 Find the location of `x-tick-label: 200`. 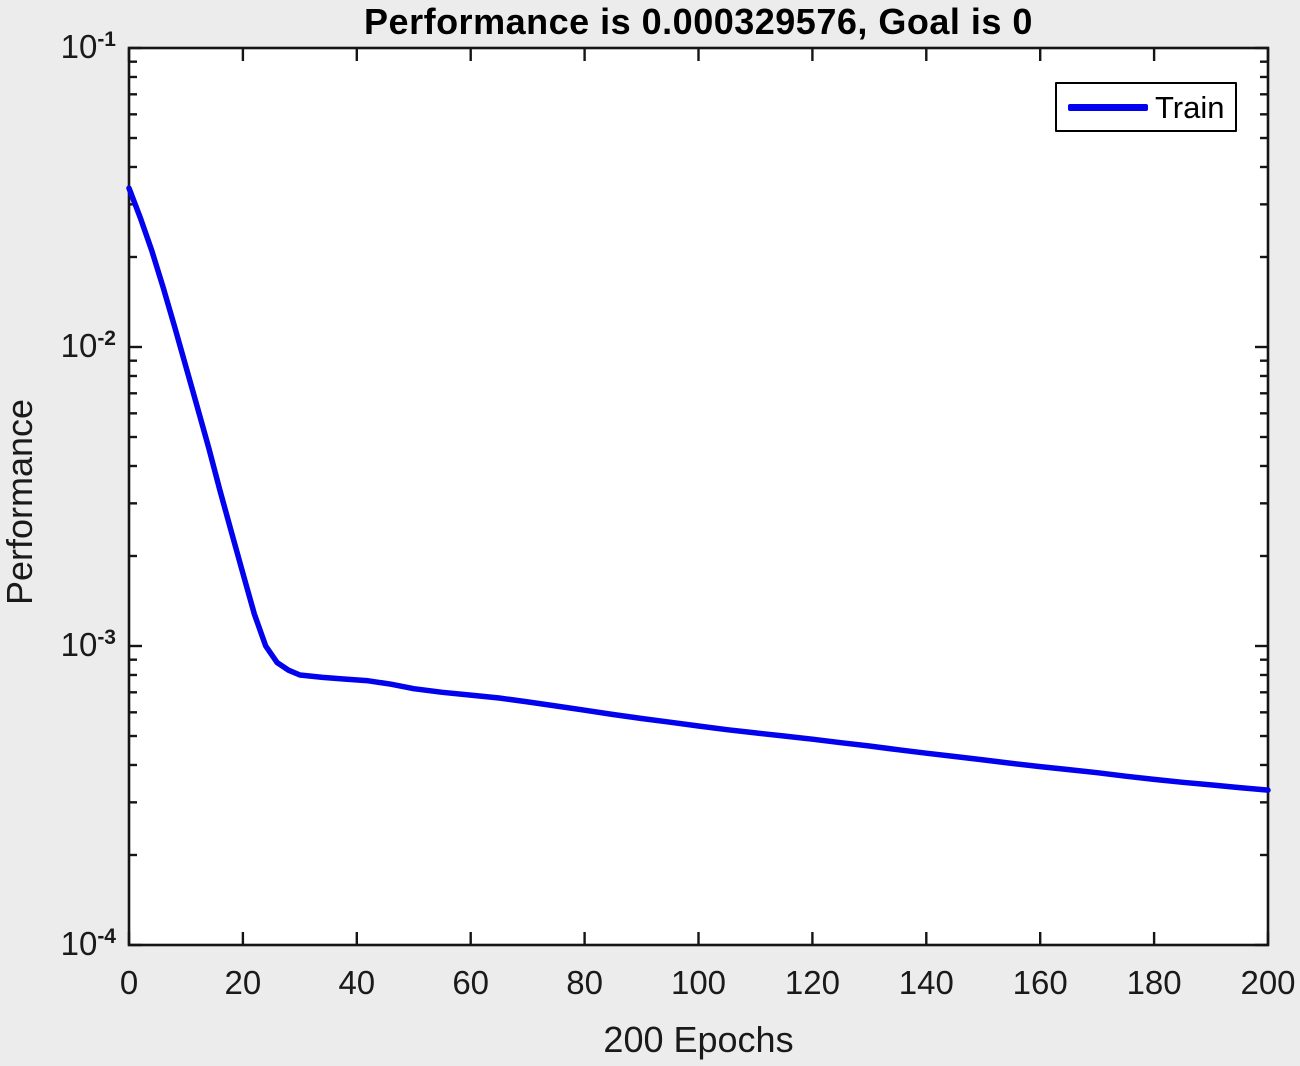

x-tick-label: 200 is located at coordinates (1268, 982).